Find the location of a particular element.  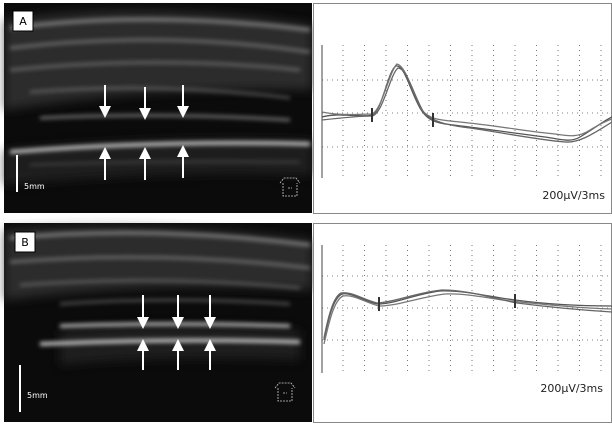

panel-label: A is located at coordinates (23, 21).